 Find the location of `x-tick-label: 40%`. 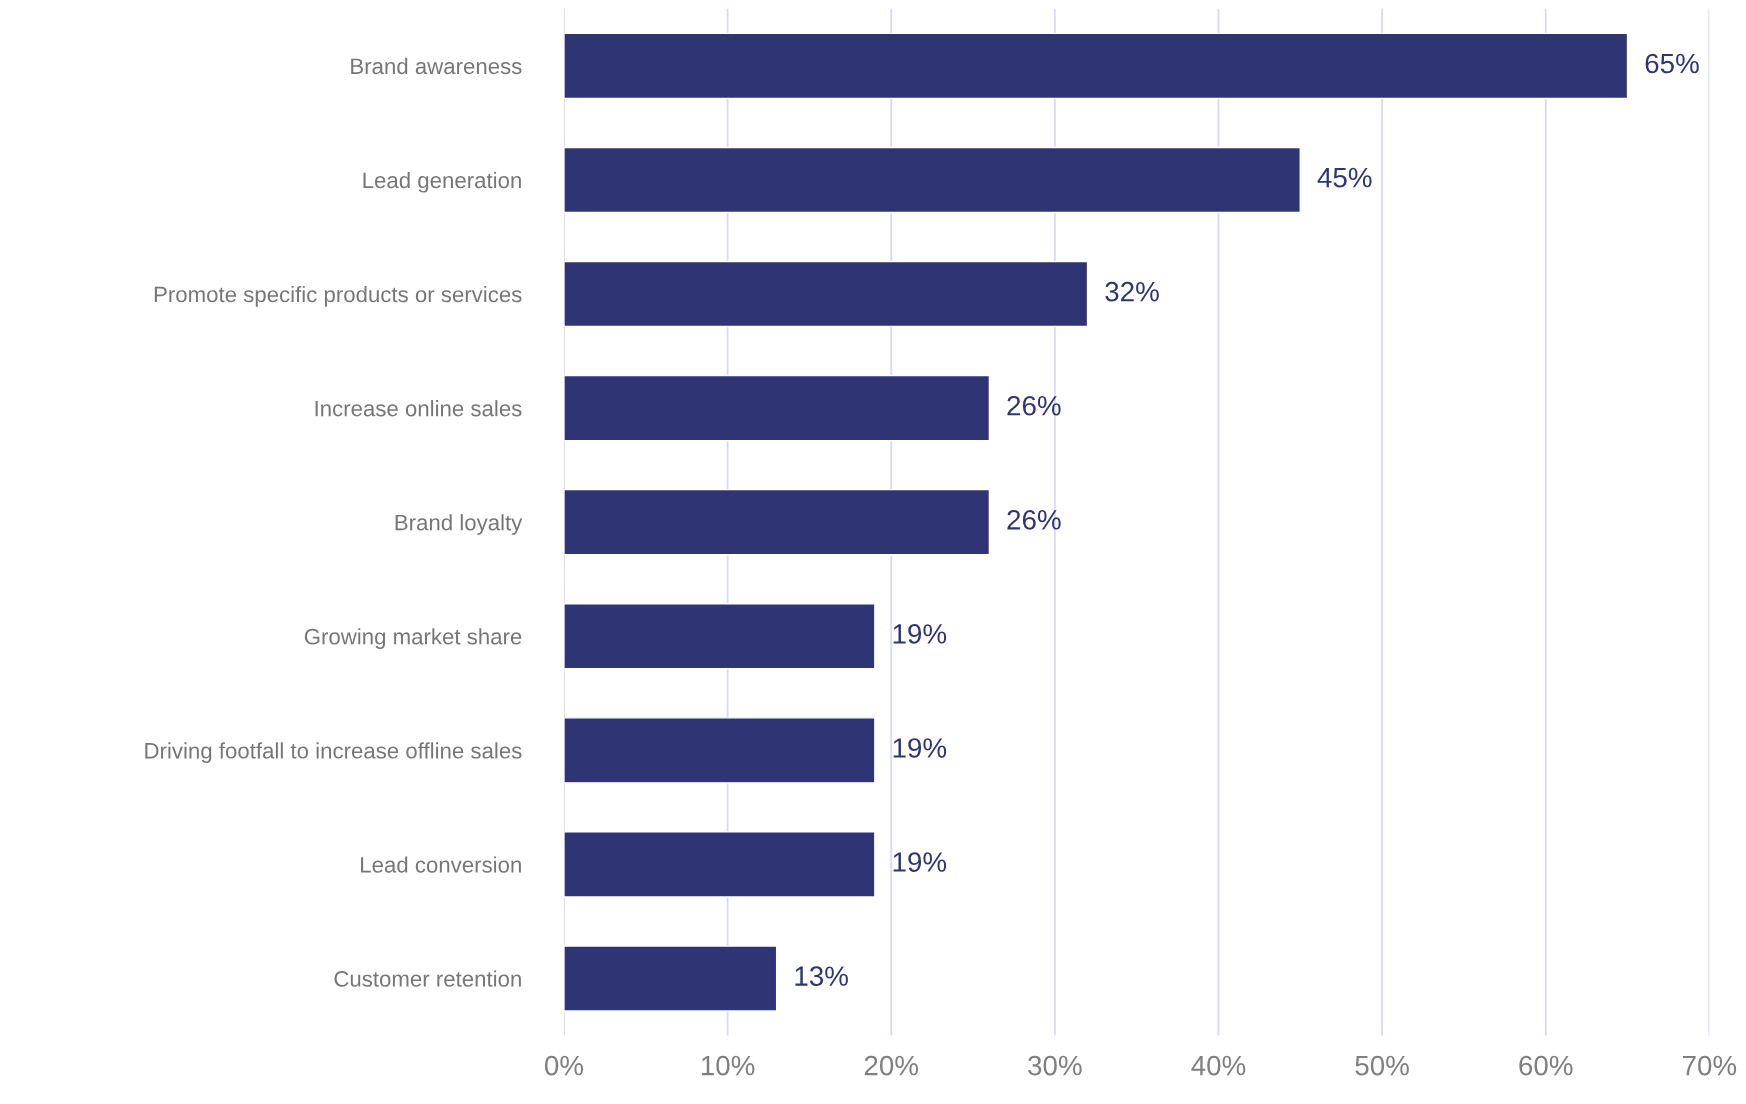

x-tick-label: 40% is located at coordinates (1218, 1065).